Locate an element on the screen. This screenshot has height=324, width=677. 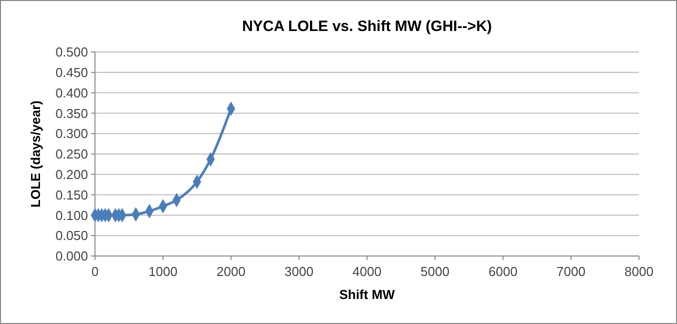
y-tick-label: 0.250 is located at coordinates (71, 154).